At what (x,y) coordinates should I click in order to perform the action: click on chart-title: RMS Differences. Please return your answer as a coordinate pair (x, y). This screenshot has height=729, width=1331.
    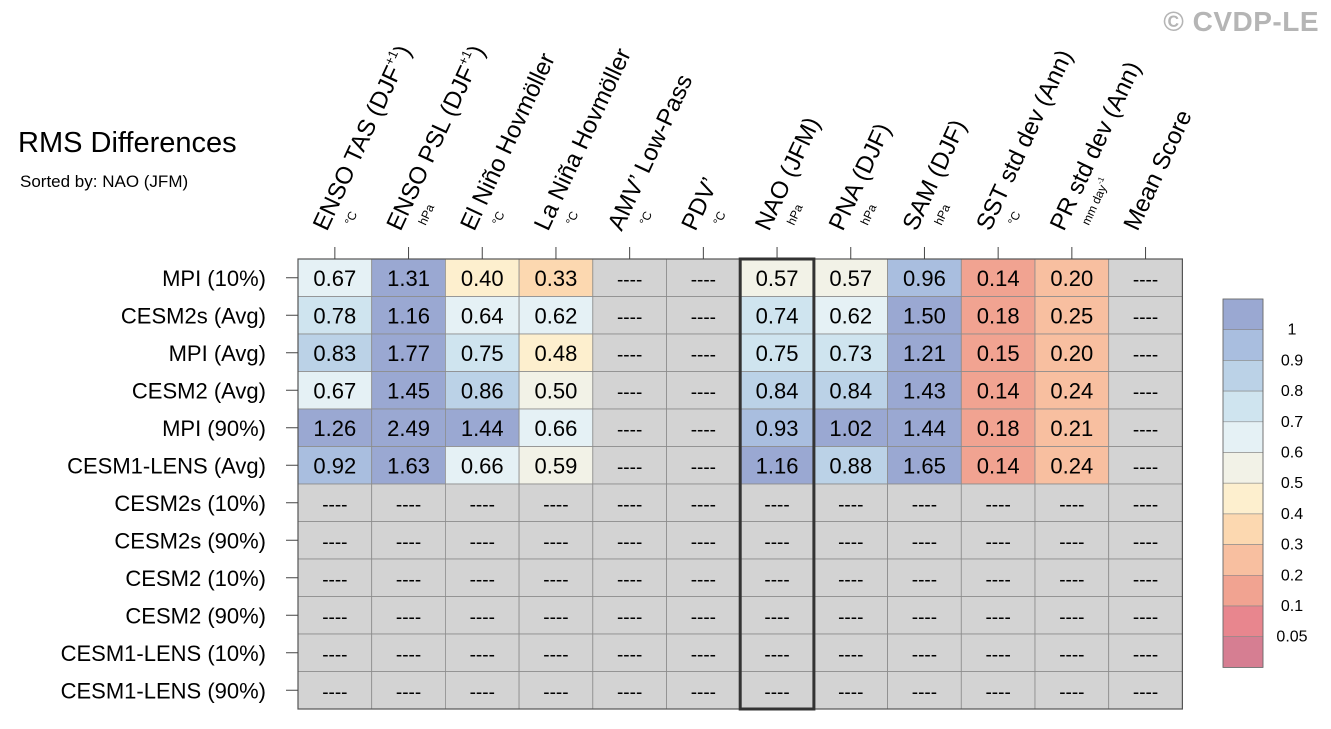
    Looking at the image, I should click on (127, 143).